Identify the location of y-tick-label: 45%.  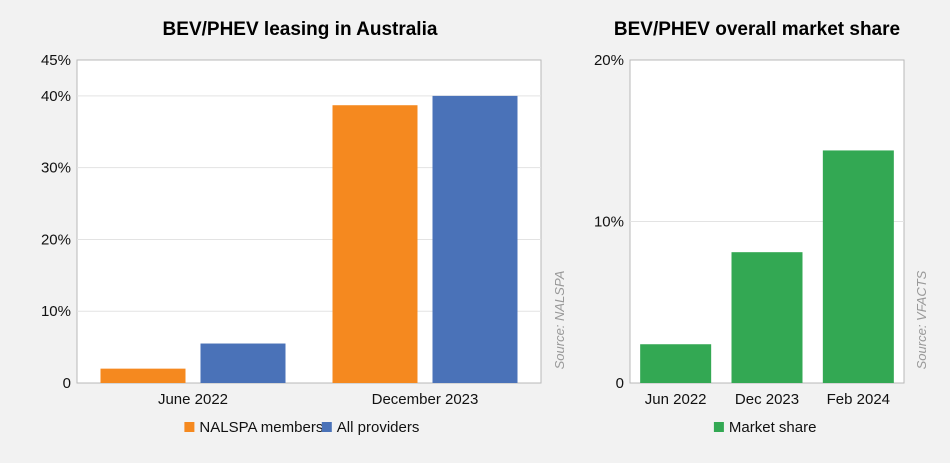
(56, 60).